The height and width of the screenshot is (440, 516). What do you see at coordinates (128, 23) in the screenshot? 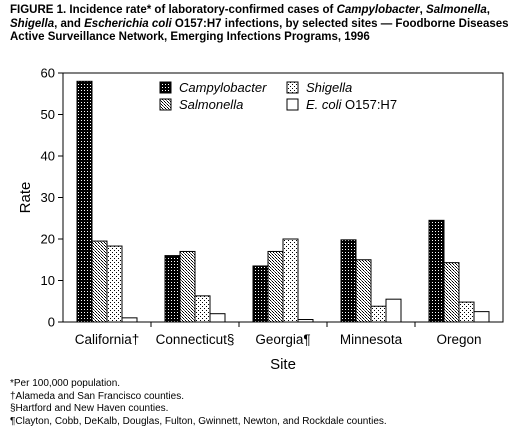
I see `title-part: Escherichia coli` at bounding box center [128, 23].